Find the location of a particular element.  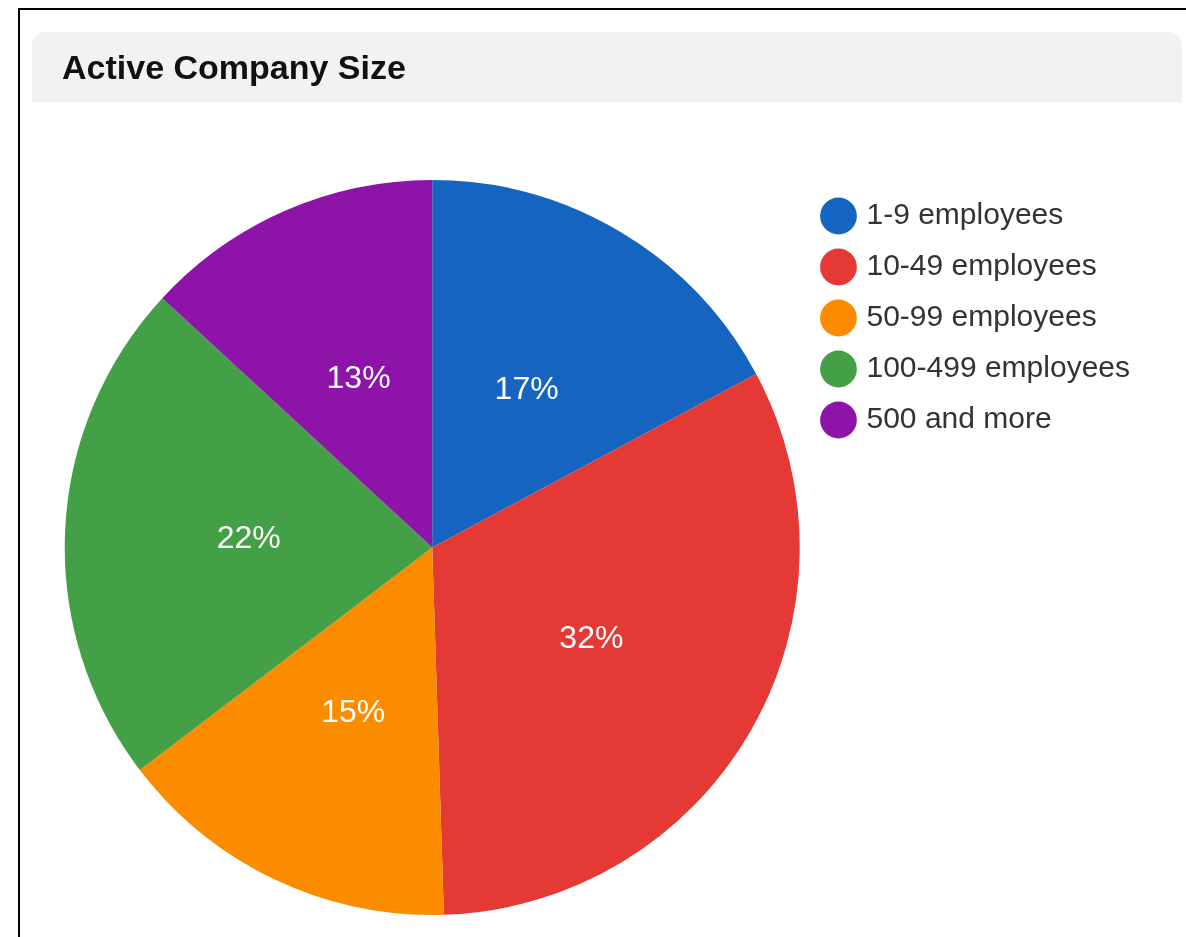

data-label: 15% is located at coordinates (353, 711).